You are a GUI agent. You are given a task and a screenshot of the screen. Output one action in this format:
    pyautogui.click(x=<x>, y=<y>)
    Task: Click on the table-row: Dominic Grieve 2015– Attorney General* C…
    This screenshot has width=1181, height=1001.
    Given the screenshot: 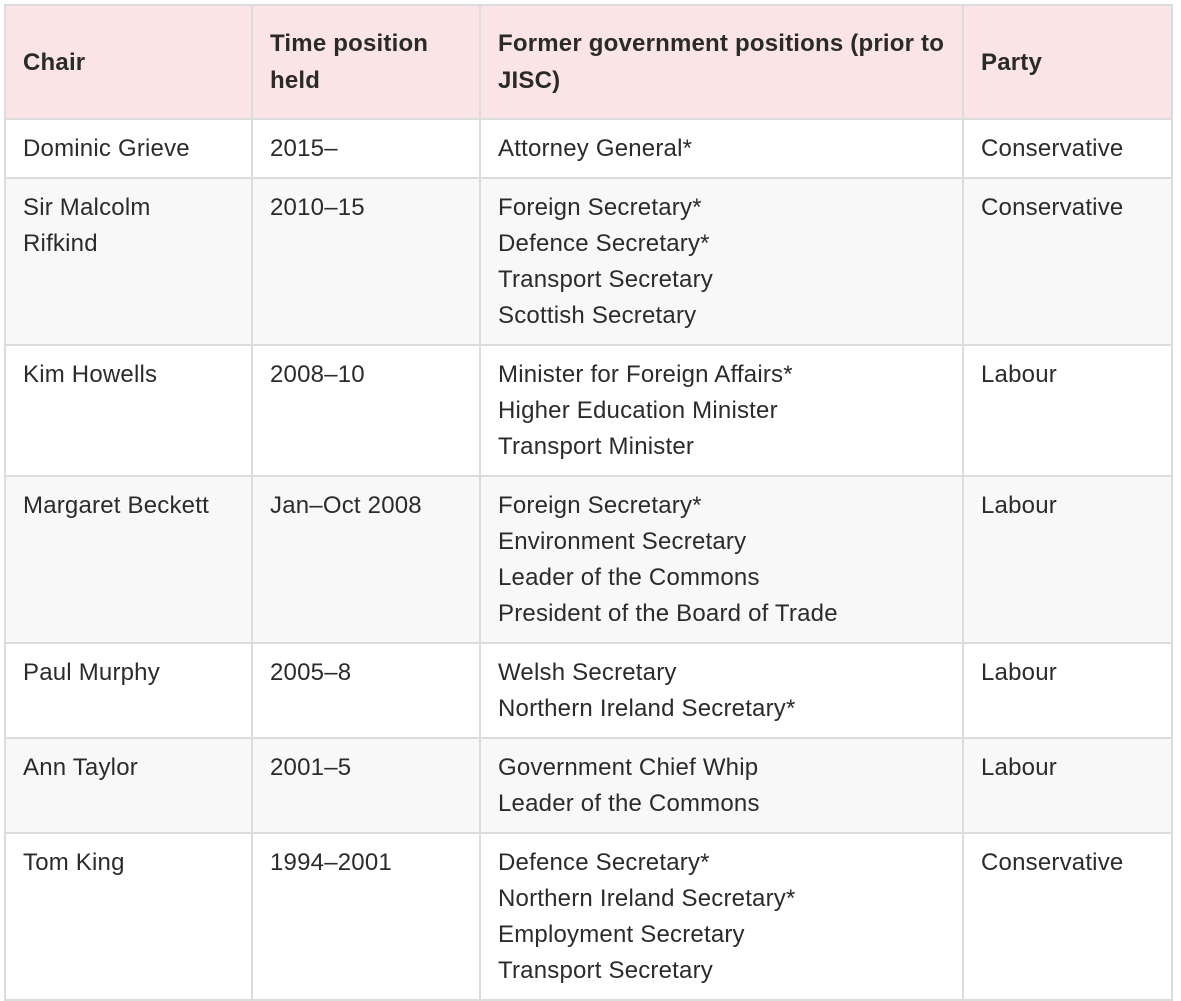 What is the action you would take?
    pyautogui.click(x=588, y=148)
    